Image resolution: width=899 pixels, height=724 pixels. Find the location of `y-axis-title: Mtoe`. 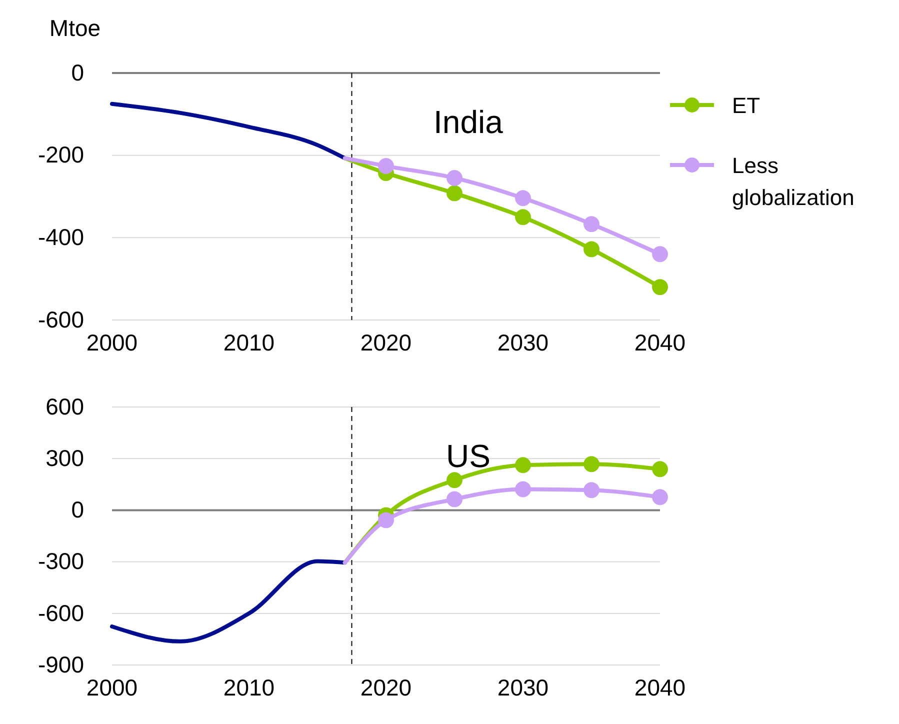

y-axis-title: Mtoe is located at coordinates (75, 28).